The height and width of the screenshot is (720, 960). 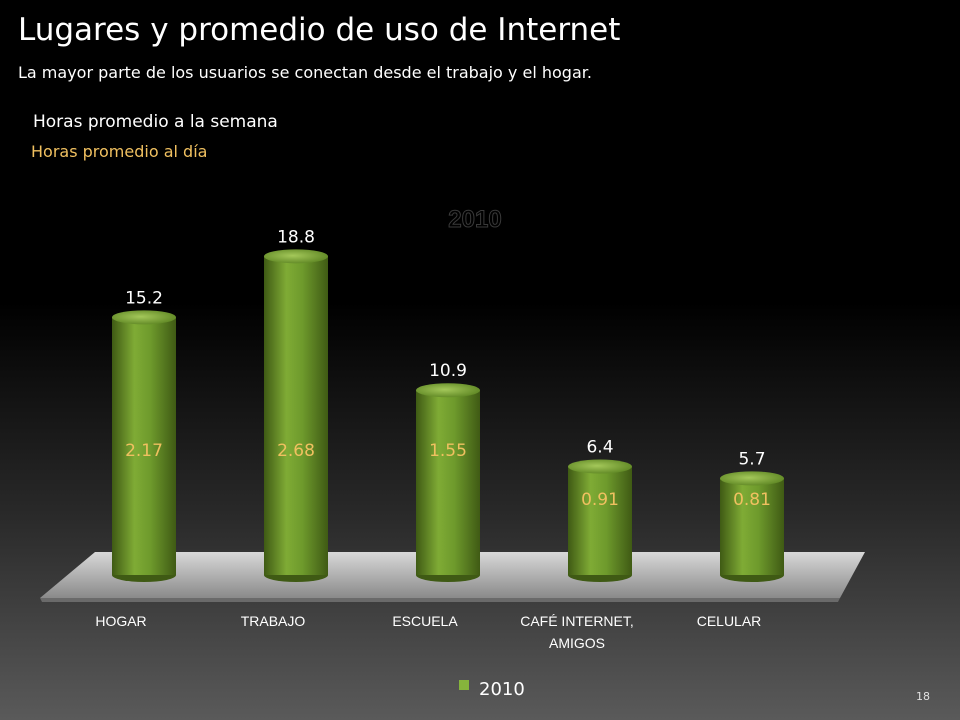 I want to click on daily-hours-label: Horas promedio al día, so click(x=119, y=151).